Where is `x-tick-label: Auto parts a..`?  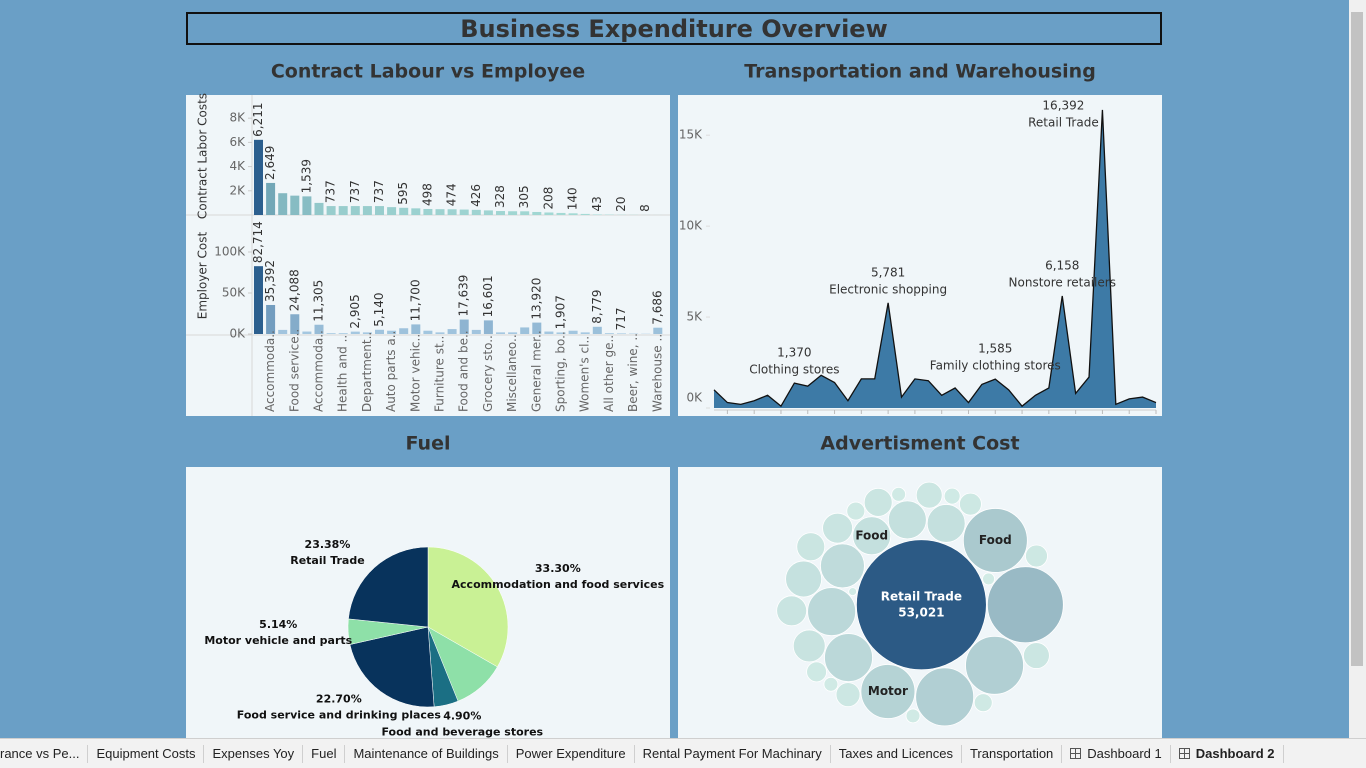 x-tick-label: Auto parts a.. is located at coordinates (391, 371).